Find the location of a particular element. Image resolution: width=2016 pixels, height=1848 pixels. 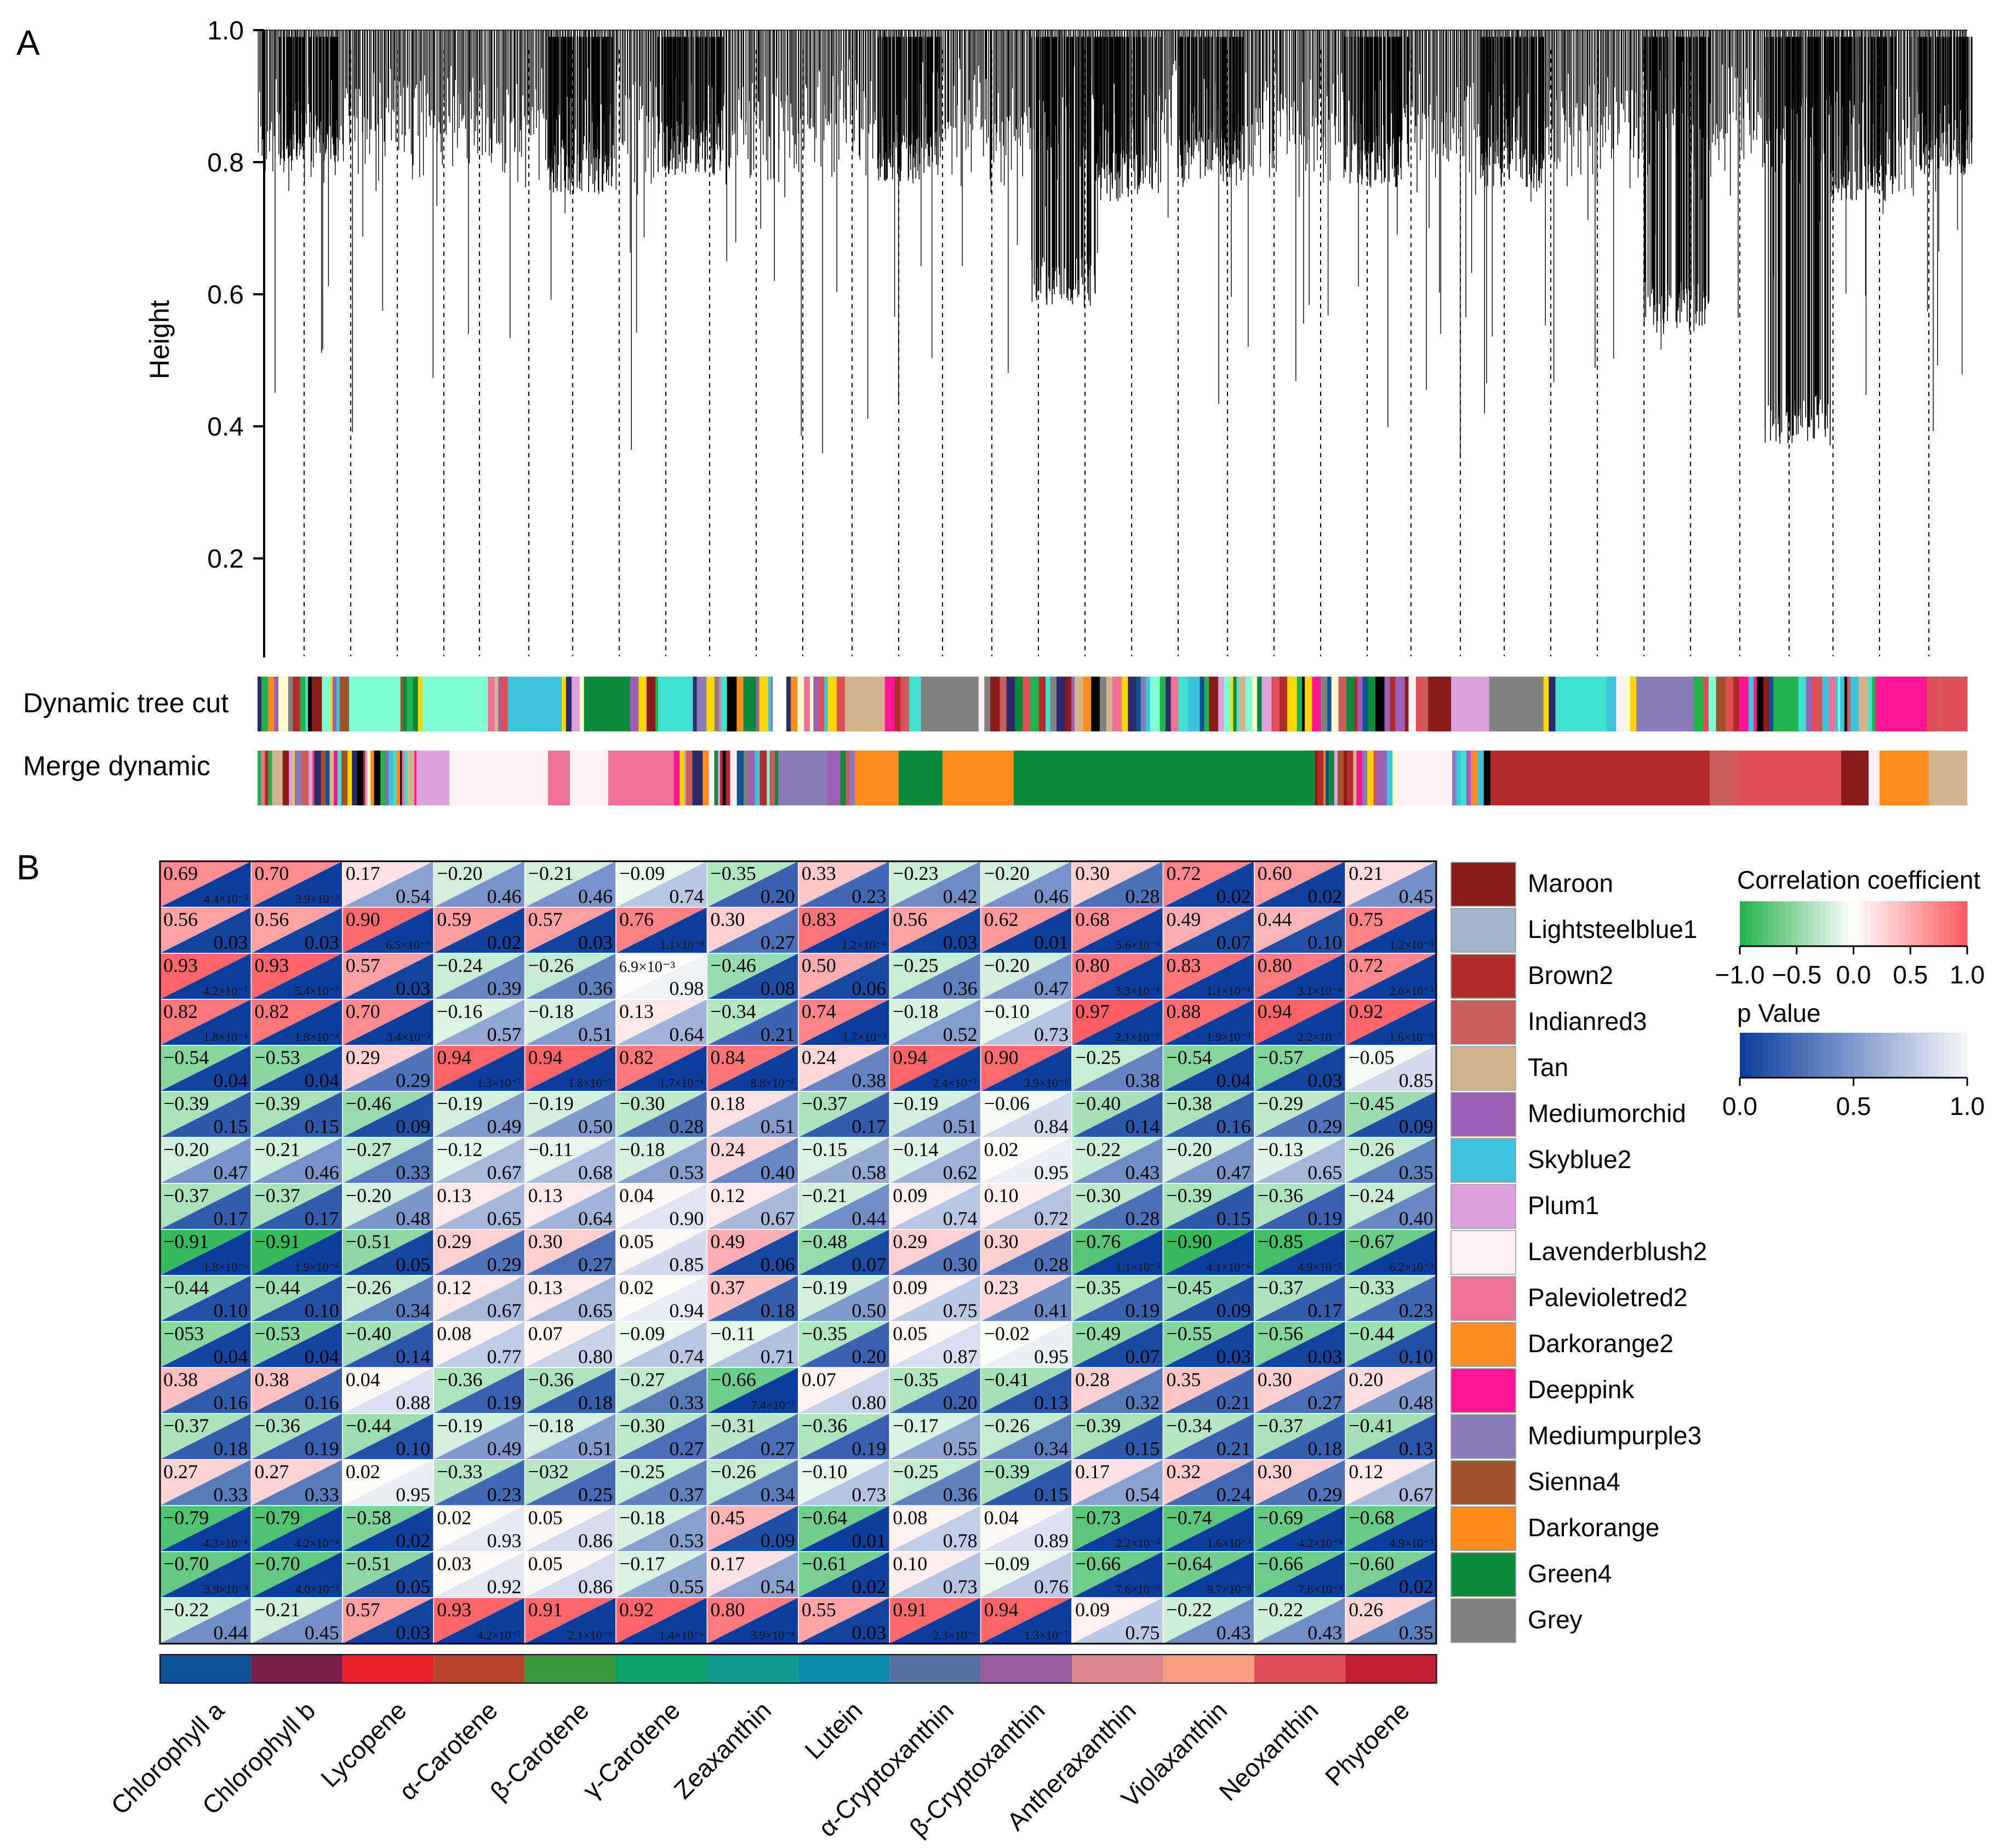

correlation-legend-title: Correlation coefficient is located at coordinates (1858, 880).